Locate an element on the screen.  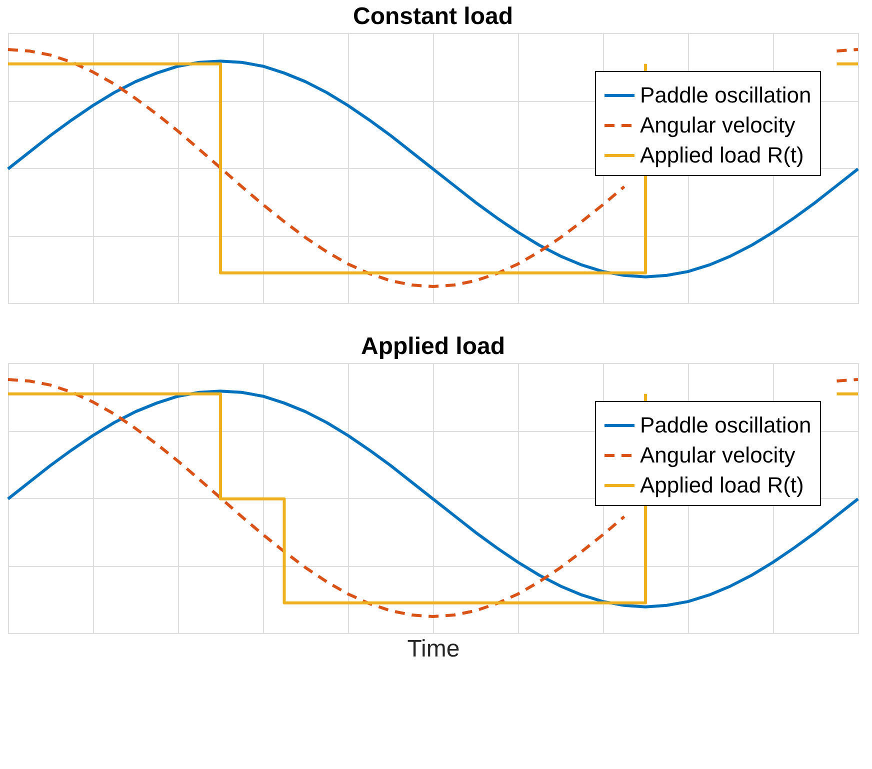
x-axis-title: Time is located at coordinates (433, 649).